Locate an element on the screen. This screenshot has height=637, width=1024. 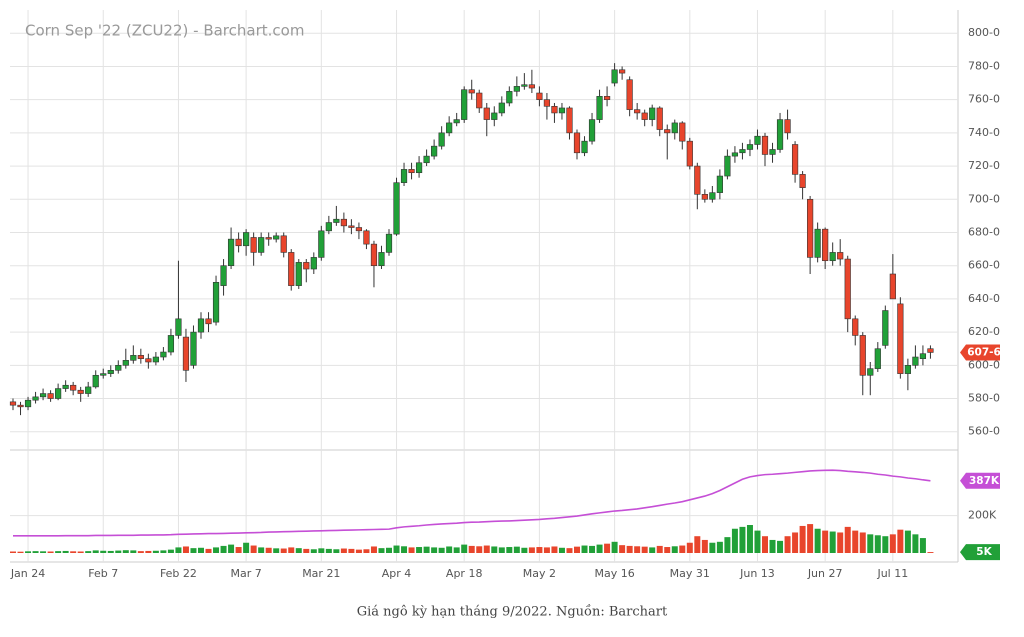
last-price-badge is located at coordinates (980, 352).